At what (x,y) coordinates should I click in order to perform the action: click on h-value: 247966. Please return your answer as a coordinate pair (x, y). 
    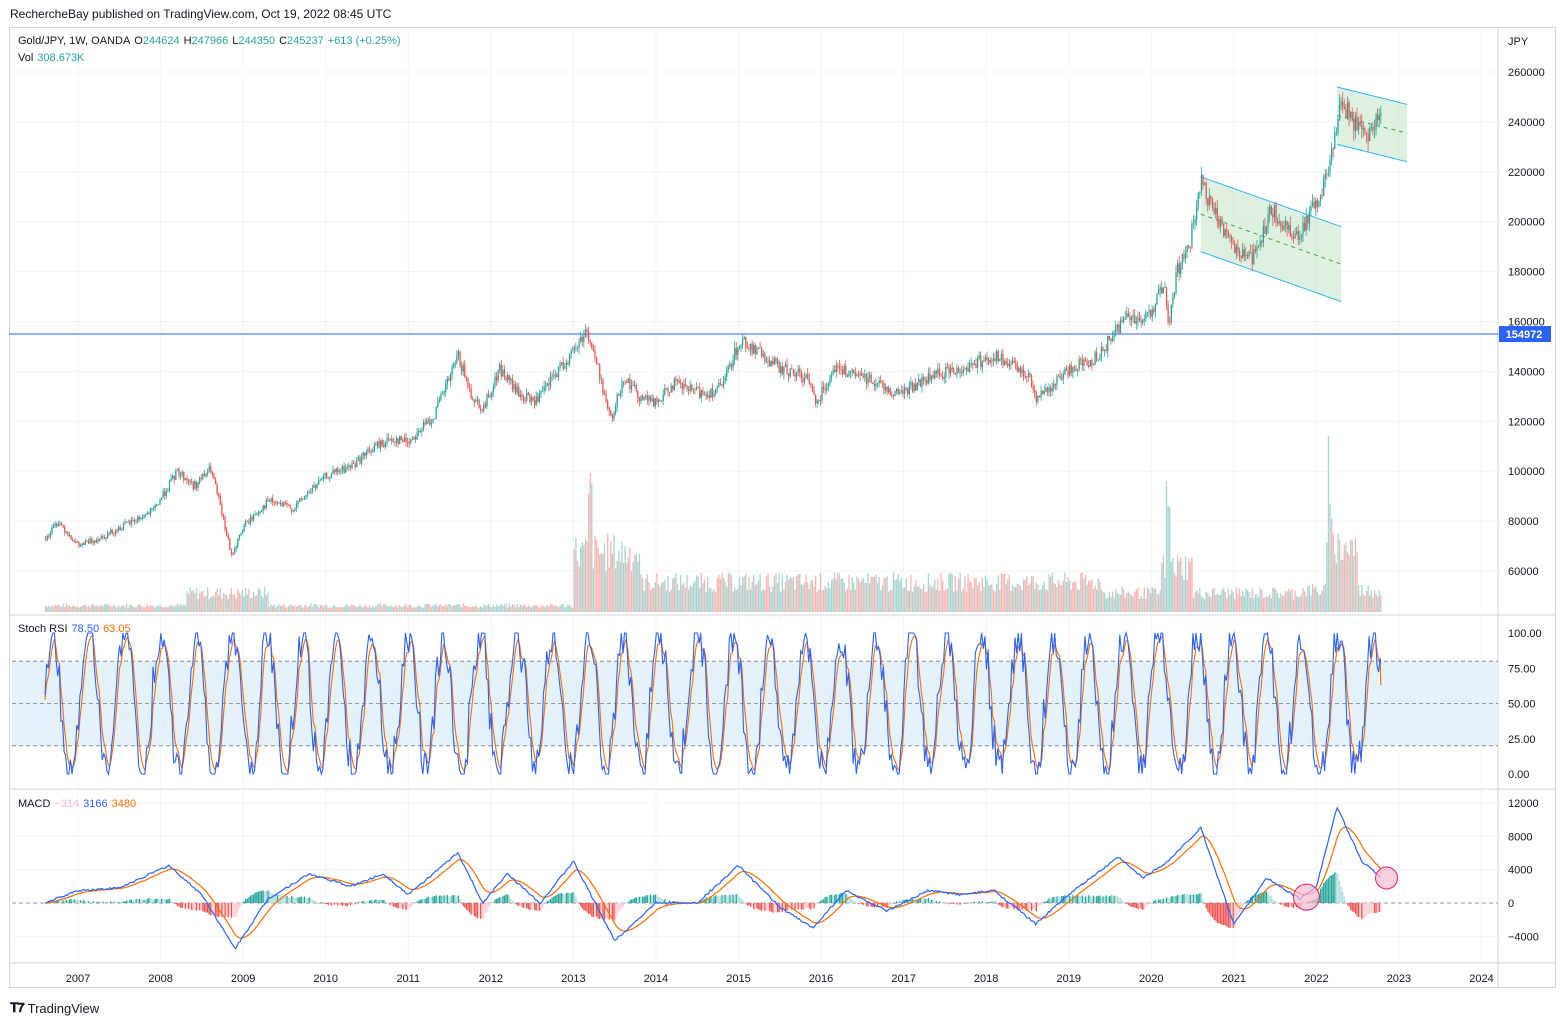
    Looking at the image, I should click on (210, 41).